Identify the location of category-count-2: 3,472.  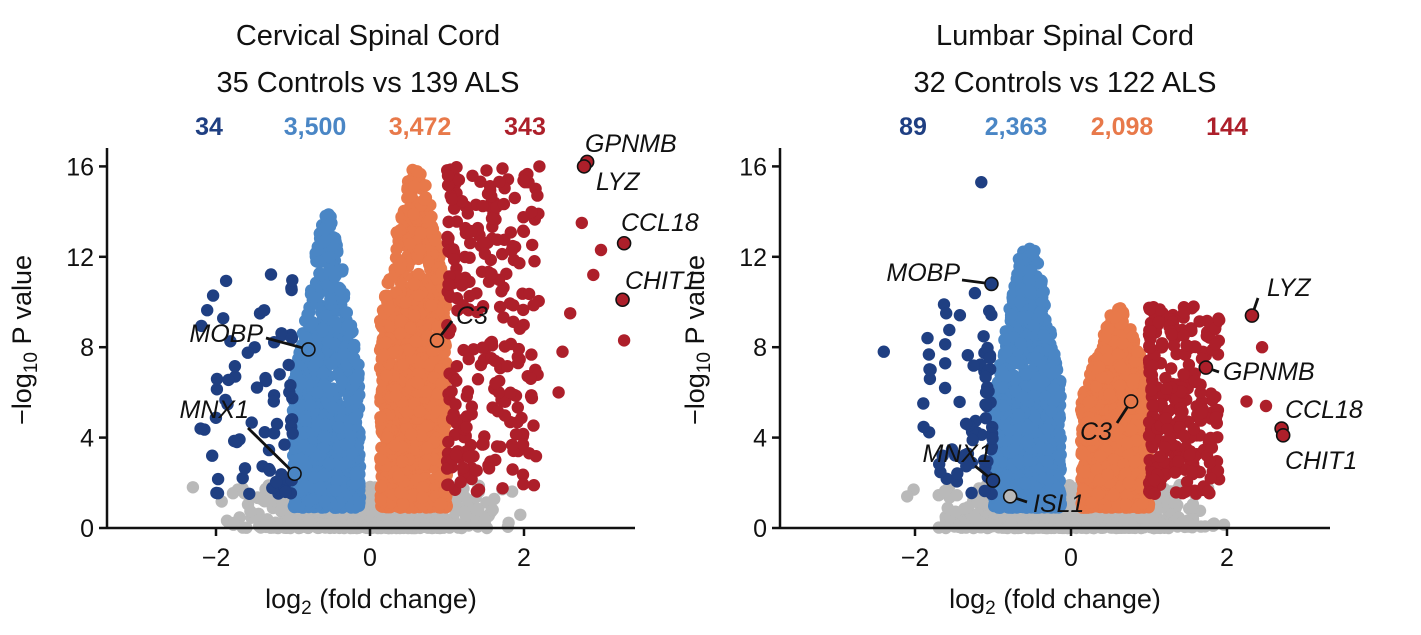
(420, 127).